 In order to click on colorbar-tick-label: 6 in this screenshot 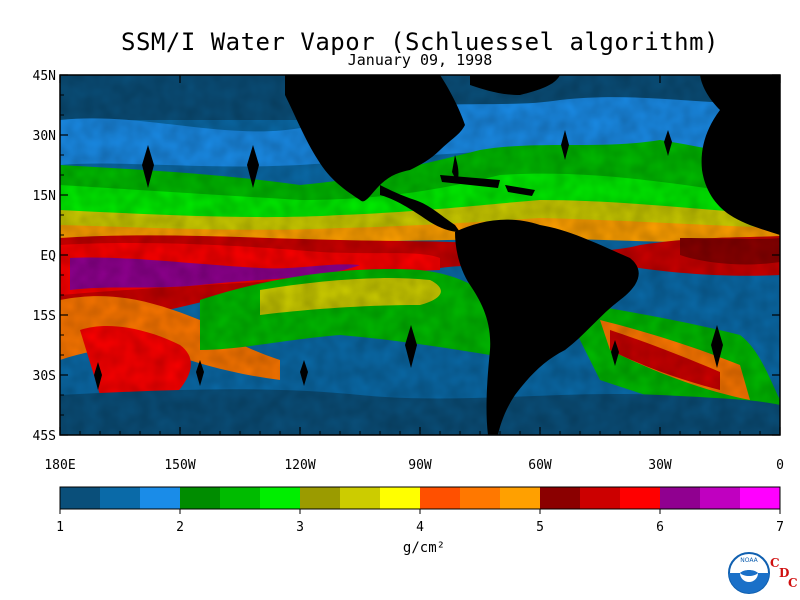, I will do `click(660, 527)`.